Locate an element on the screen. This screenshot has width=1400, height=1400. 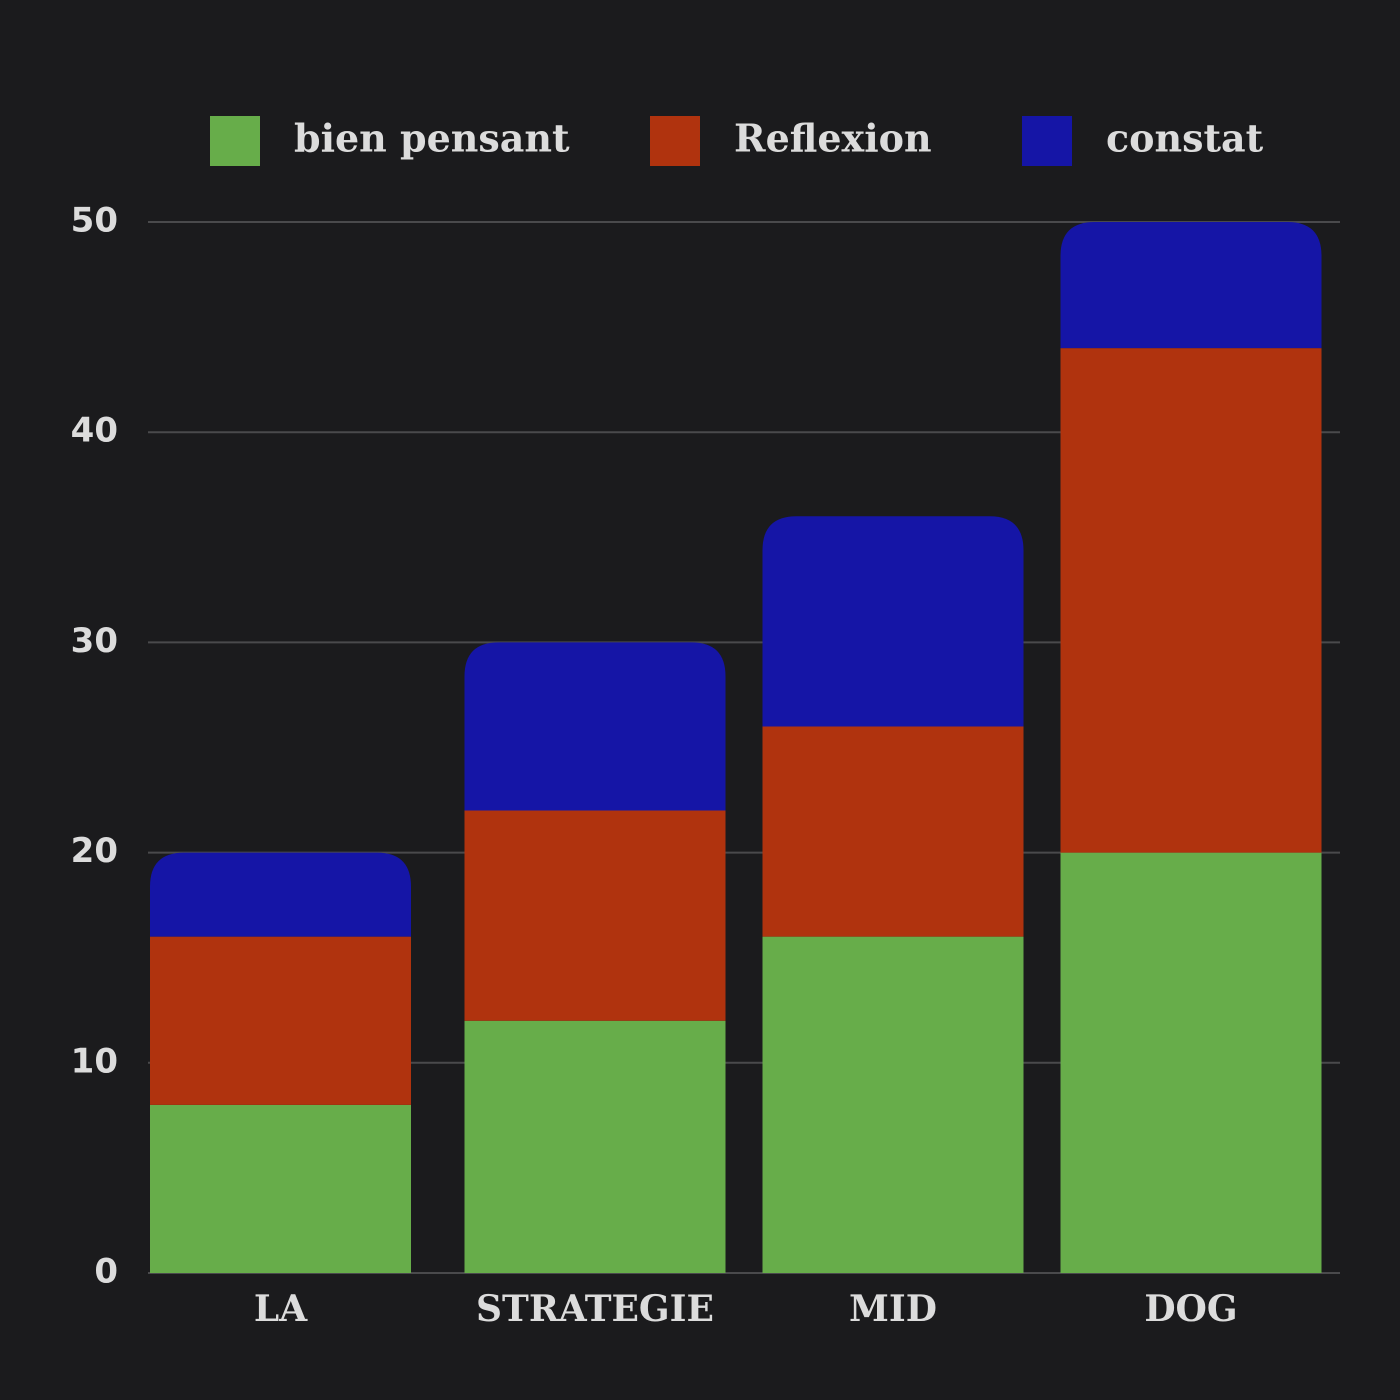
x-tick-label: DOG is located at coordinates (1190, 1309).